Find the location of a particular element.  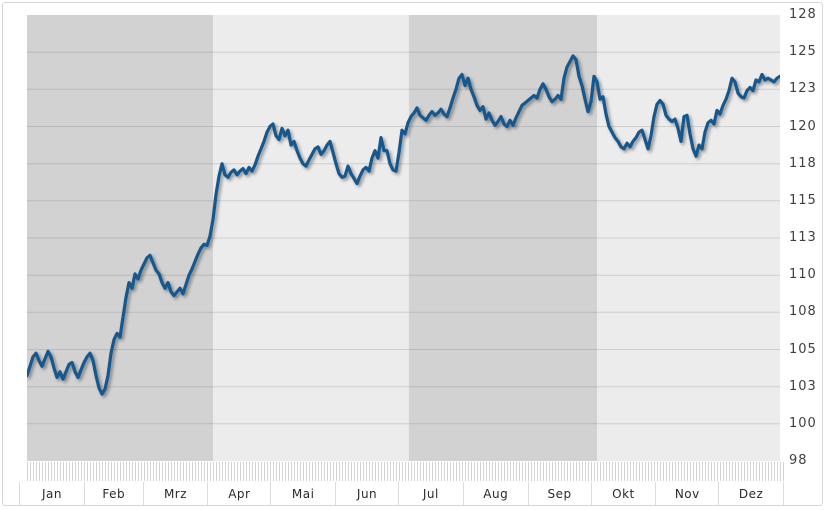

y-axis-label: 108 is located at coordinates (803, 312).